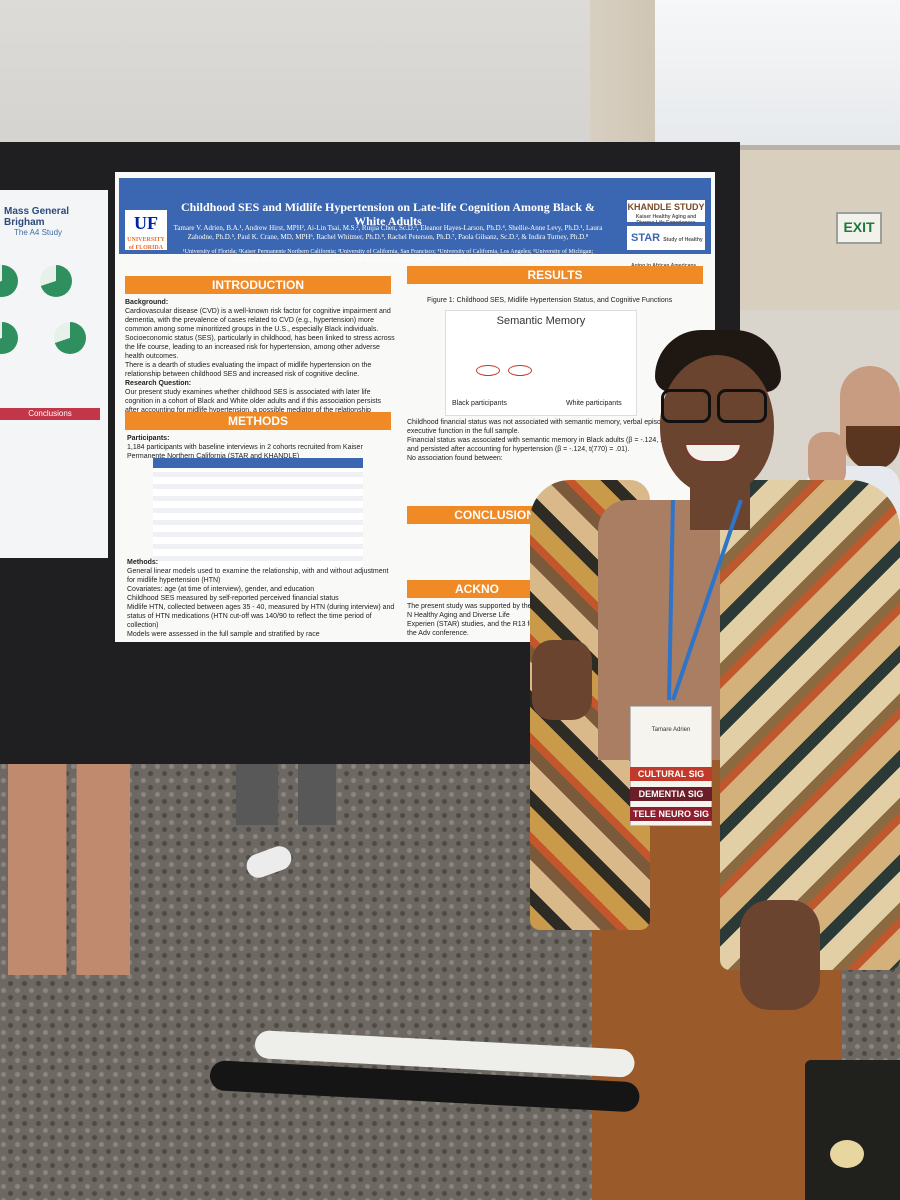 This screenshot has width=900, height=1200. Describe the element at coordinates (671, 774) in the screenshot. I see `ribbon-cultural: CULTURAL SIG` at that location.